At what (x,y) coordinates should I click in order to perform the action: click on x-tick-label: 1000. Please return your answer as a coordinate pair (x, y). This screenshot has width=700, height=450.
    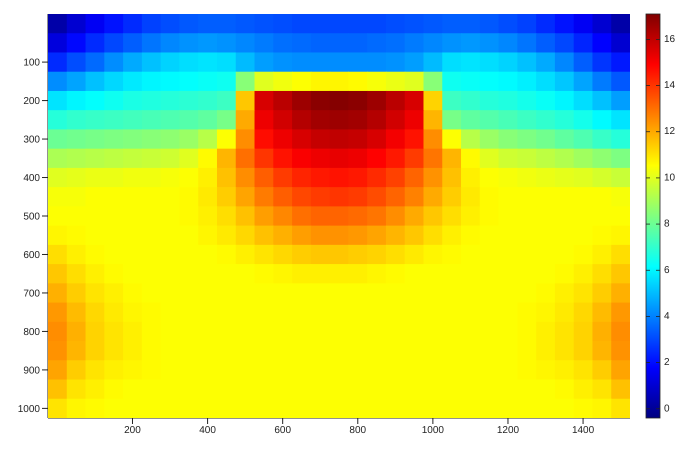
    Looking at the image, I should click on (433, 430).